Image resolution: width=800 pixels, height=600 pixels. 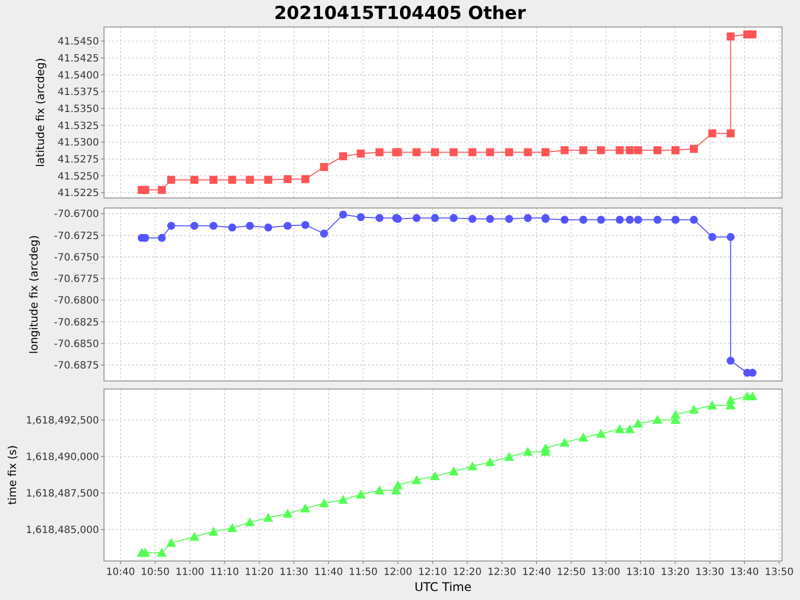 I want to click on x-tick-label: 13:50, so click(x=779, y=572).